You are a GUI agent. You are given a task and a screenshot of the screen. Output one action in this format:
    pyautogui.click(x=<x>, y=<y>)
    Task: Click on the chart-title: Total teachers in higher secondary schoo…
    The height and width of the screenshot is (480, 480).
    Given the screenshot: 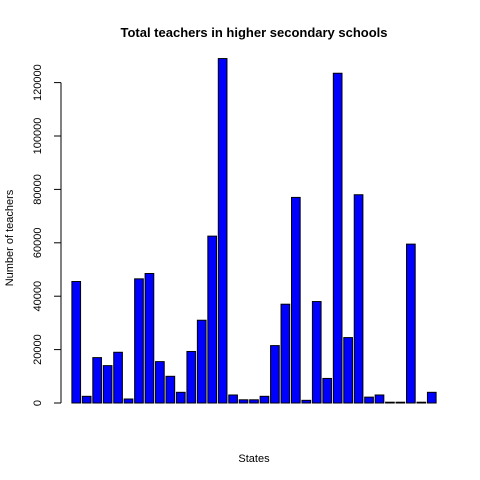 What is the action you would take?
    pyautogui.click(x=253, y=32)
    